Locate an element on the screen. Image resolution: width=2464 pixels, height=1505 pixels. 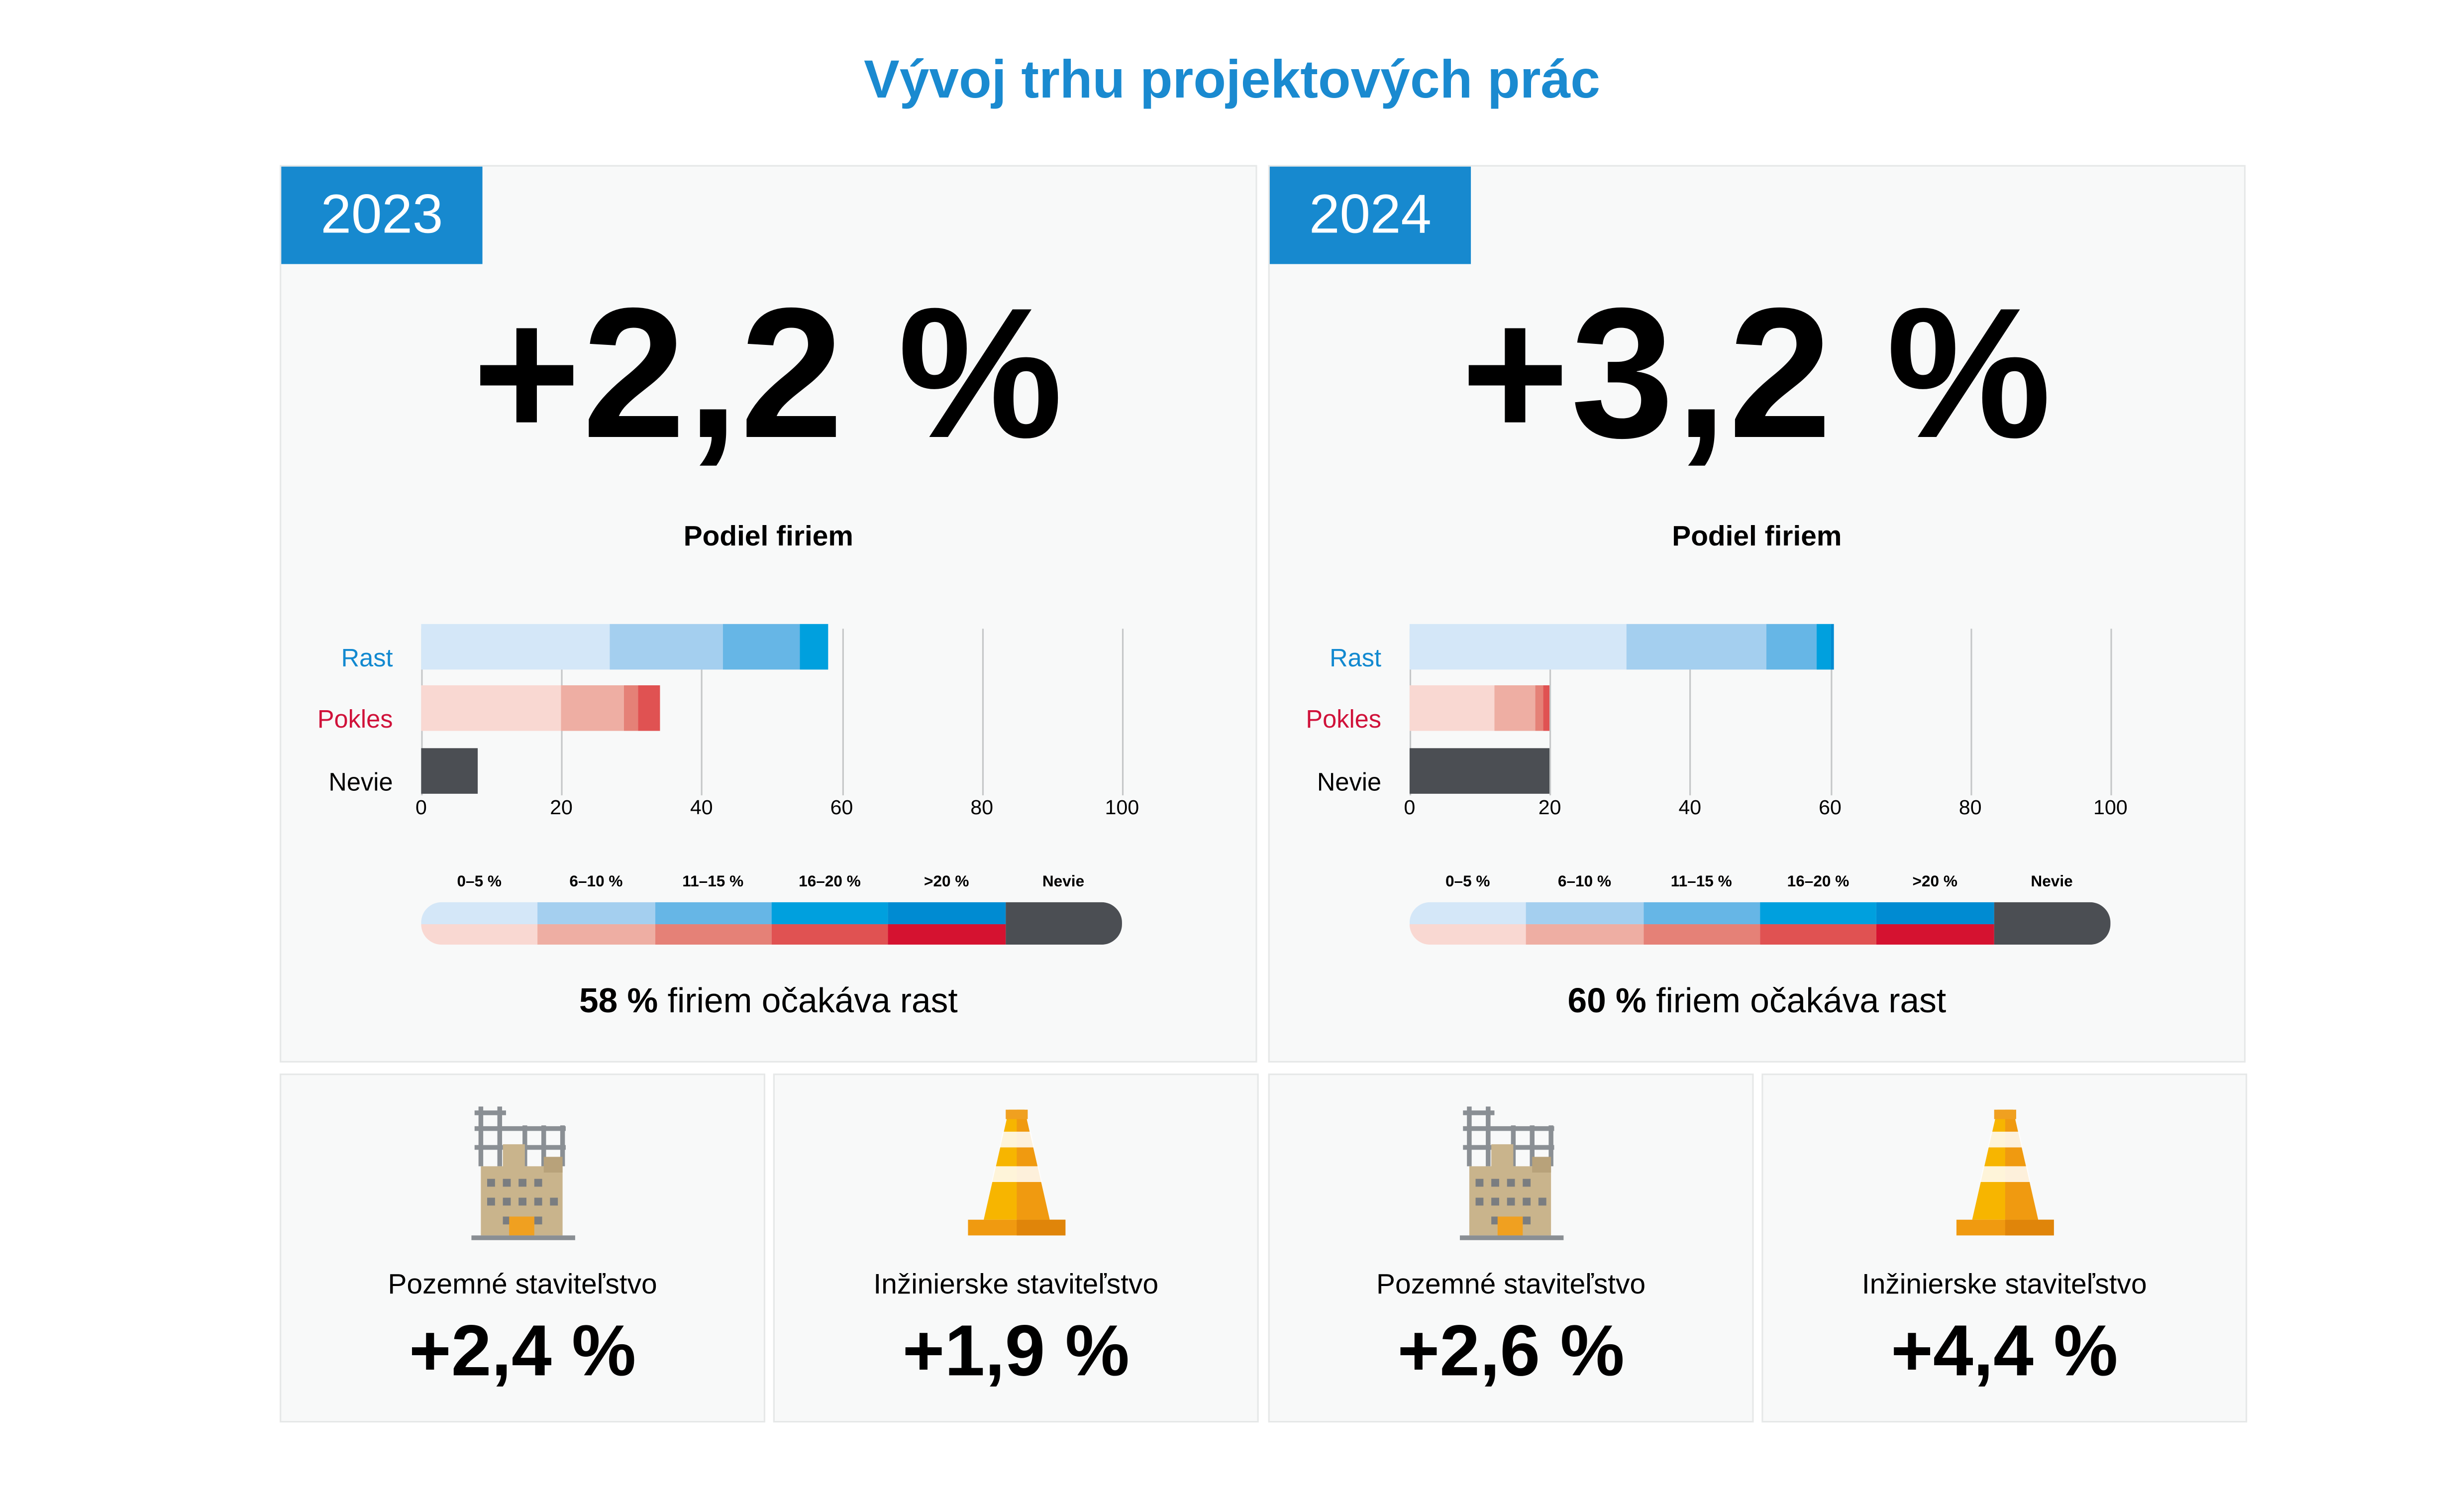
bar-rast is located at coordinates (1621, 647).